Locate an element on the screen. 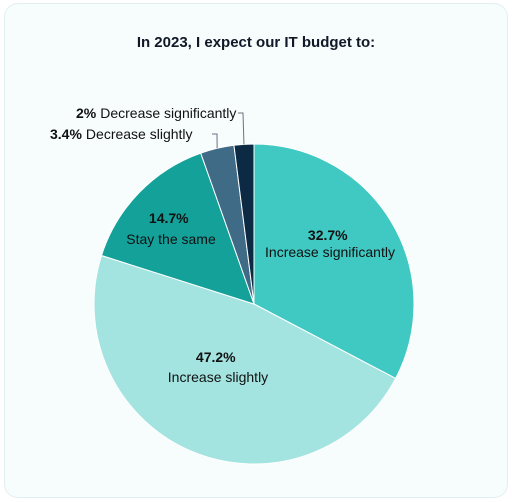 This screenshot has width=512, height=502. pie-slice-stay-the-same is located at coordinates (177, 228).